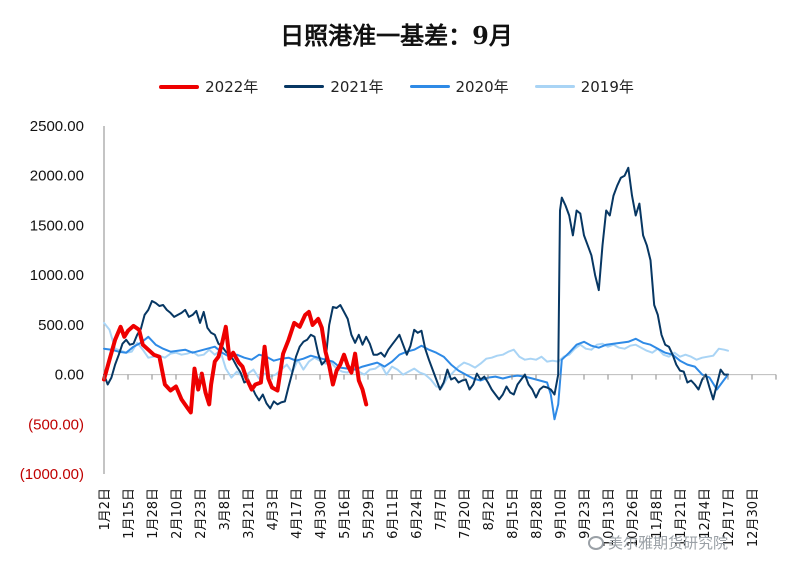  Describe the element at coordinates (129, 513) in the screenshot. I see `x-tick-label: 1月15日` at that location.